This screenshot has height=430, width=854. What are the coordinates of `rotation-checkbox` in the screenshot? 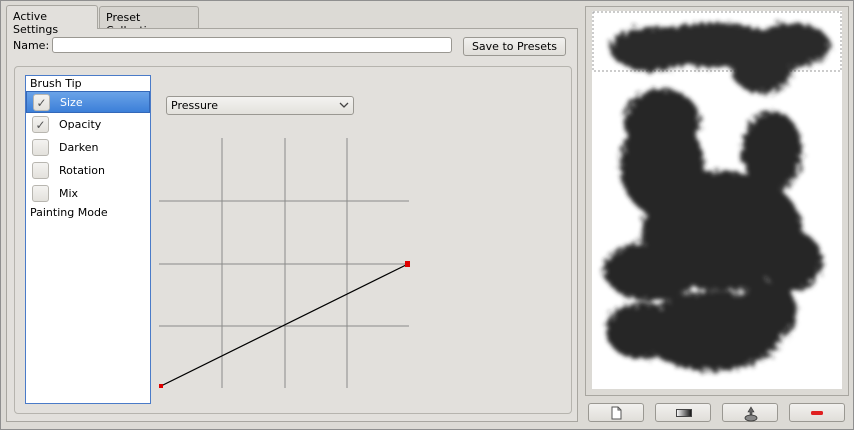 It's located at (40, 170).